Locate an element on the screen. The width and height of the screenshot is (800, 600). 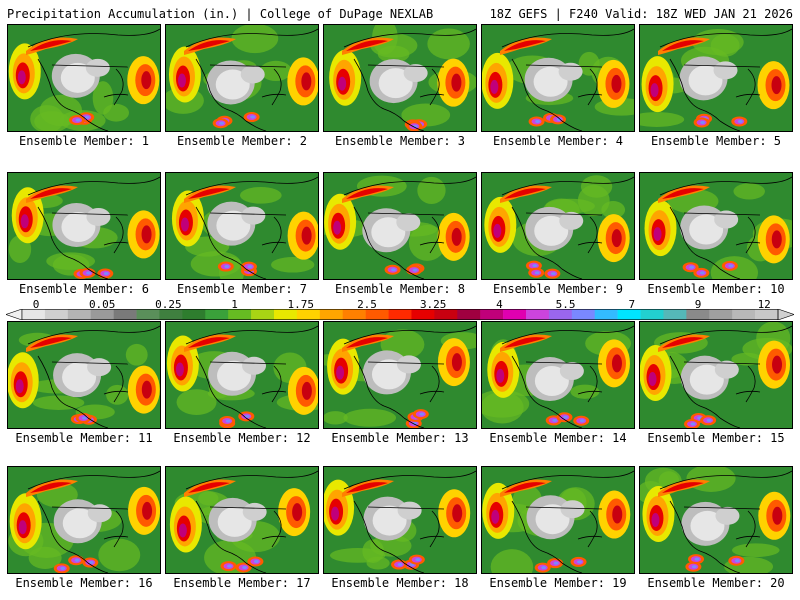
ensemble-member-label: Ensemble Member: 3 is located at coordinates (400, 141).